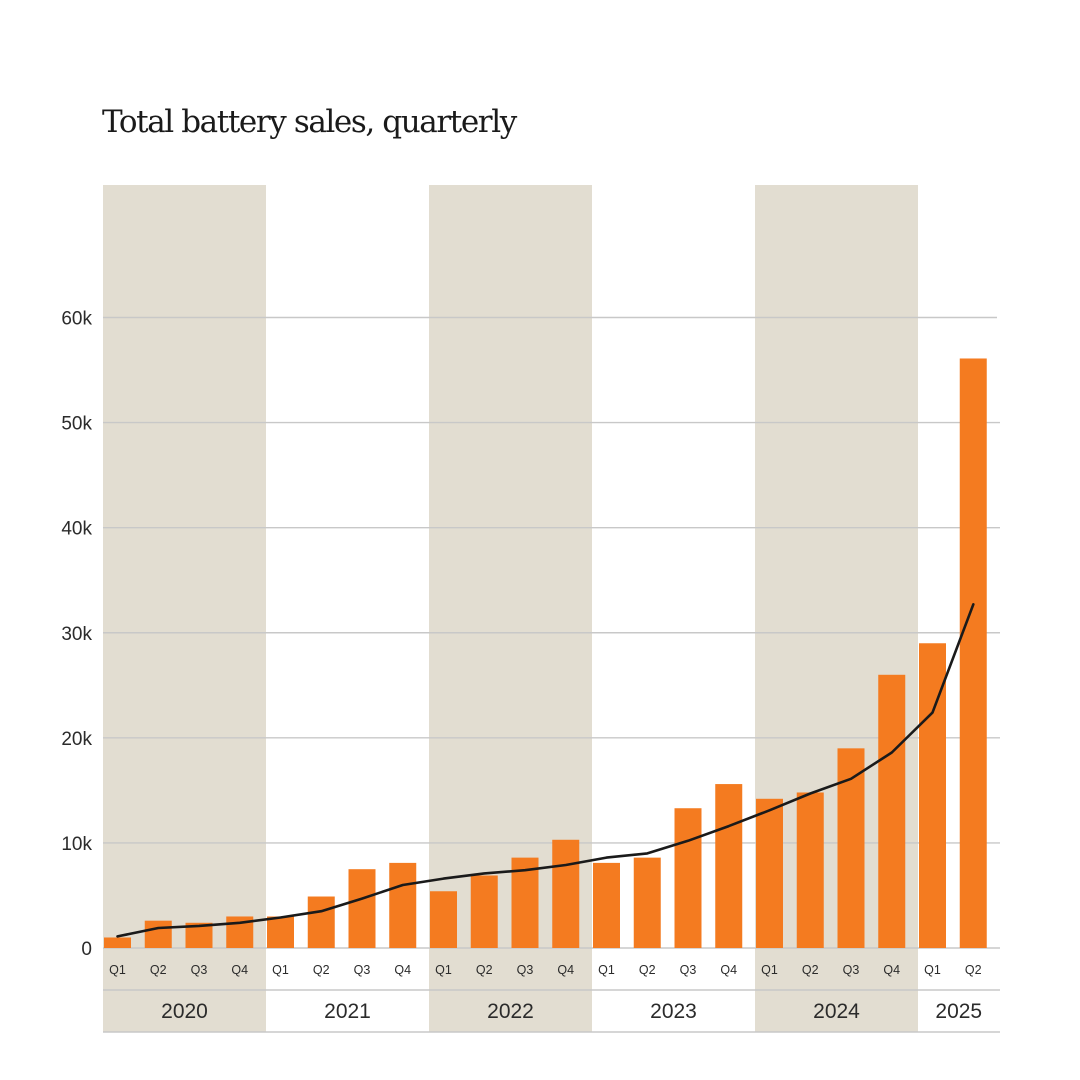 Image resolution: width=1080 pixels, height=1080 pixels. I want to click on year-label-2022: 2022, so click(510, 1011).